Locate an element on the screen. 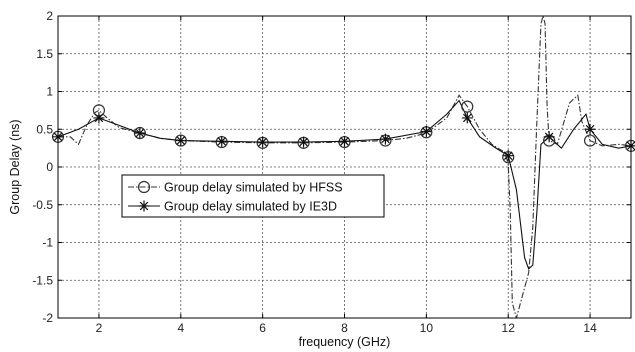  y-tick-label: 0 is located at coordinates (49, 167).